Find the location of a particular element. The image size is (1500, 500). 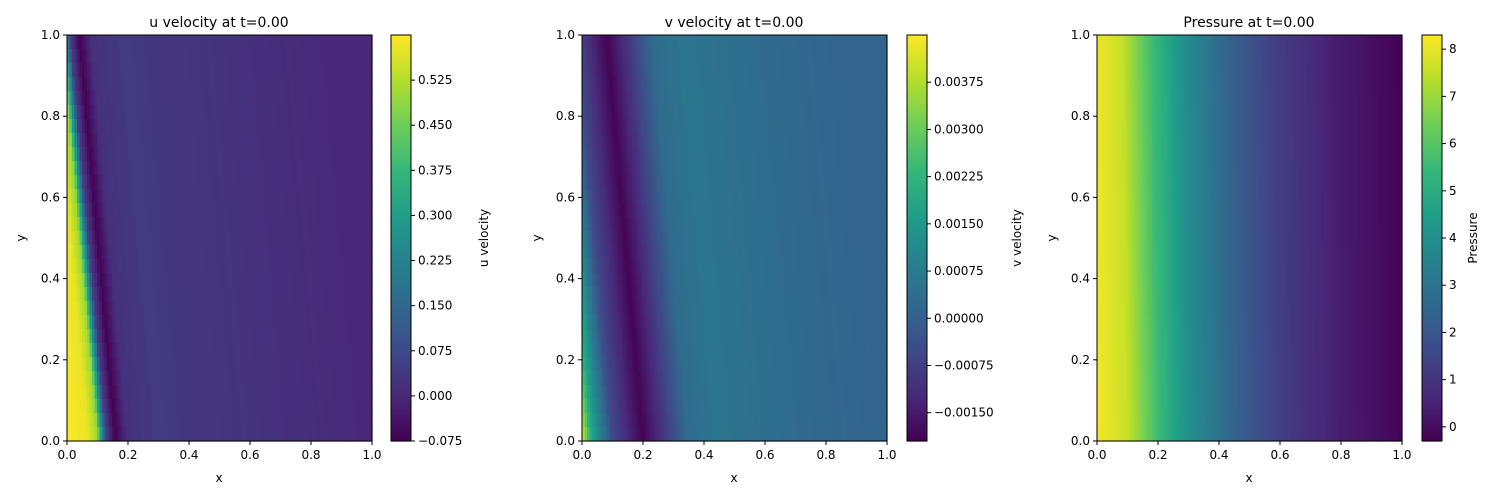

colorbar-tick-label: 0.300 is located at coordinates (435, 215).